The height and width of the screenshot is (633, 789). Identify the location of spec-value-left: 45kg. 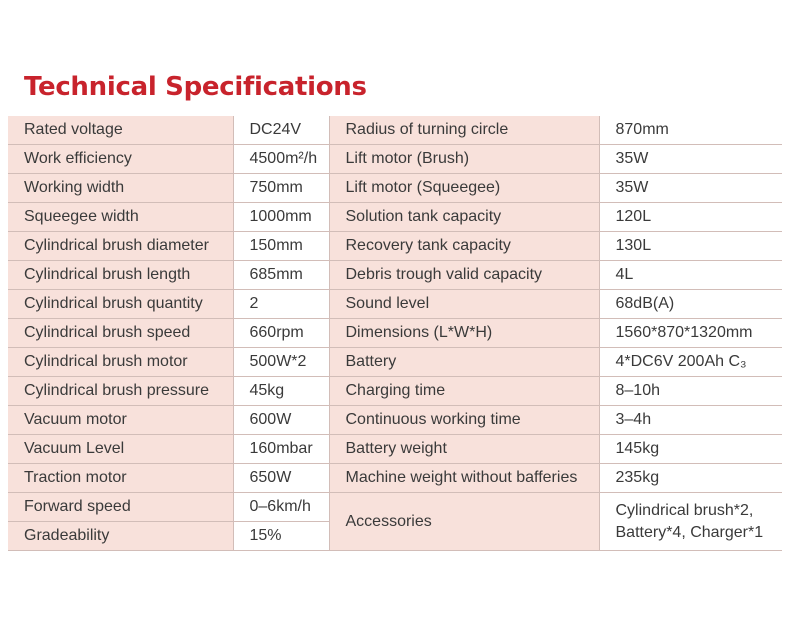
(281, 391).